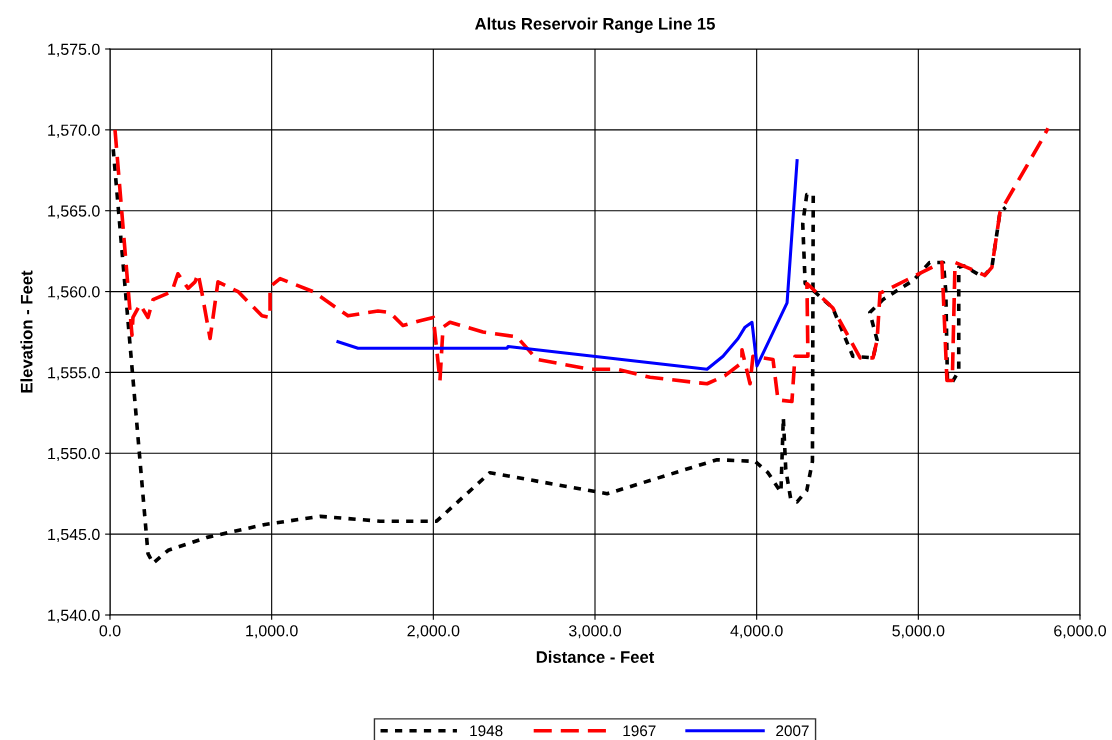 The height and width of the screenshot is (740, 1112). Describe the element at coordinates (74, 212) in the screenshot. I see `y-tick-label: 1,565.0` at that location.